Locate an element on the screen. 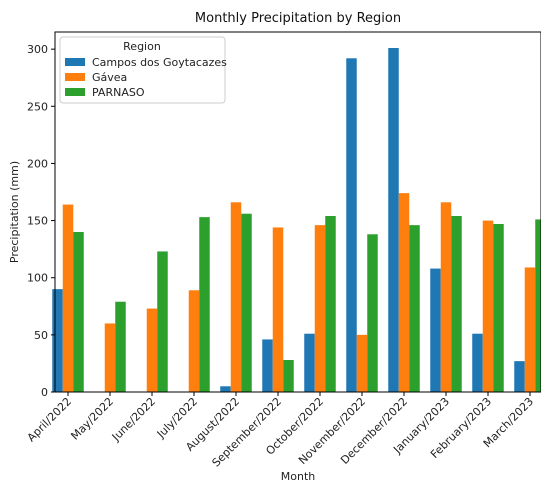 The width and height of the screenshot is (541, 484). chart-title: Monthly Precipitation by Region is located at coordinates (298, 18).